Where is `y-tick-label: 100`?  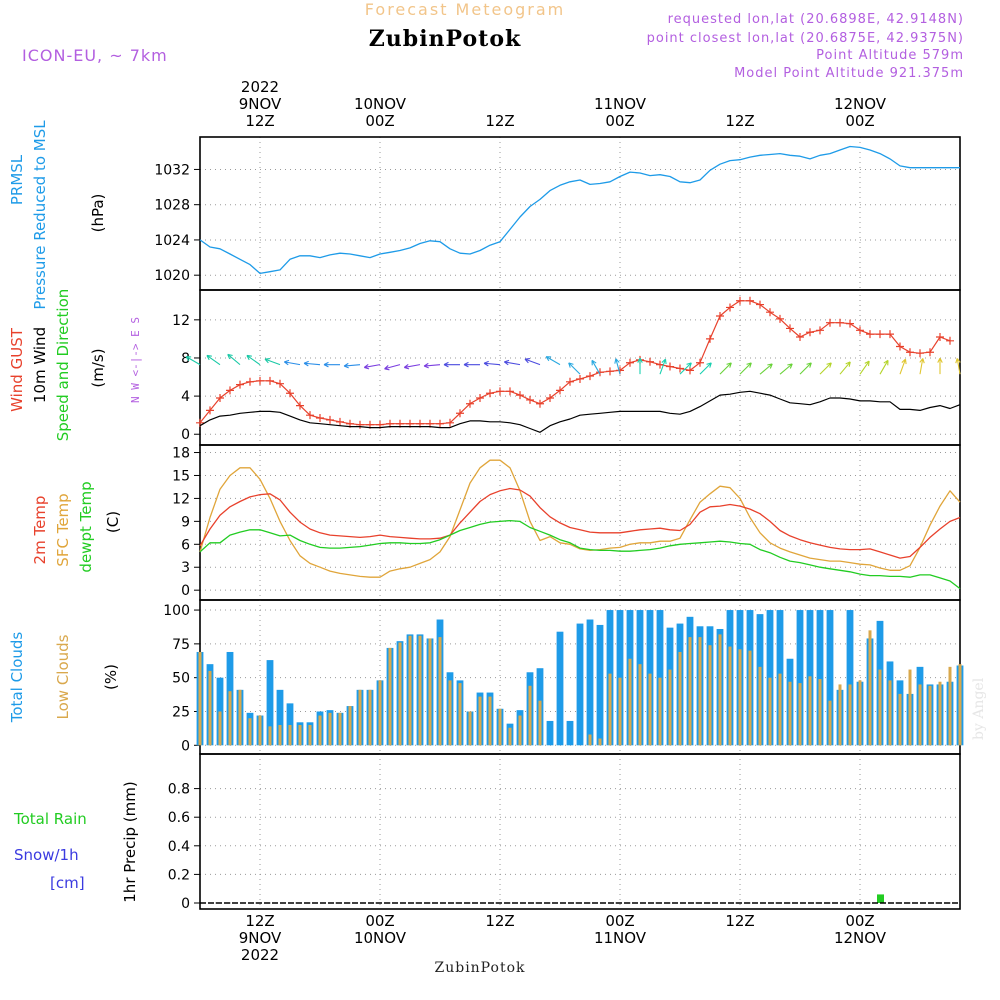
y-tick-label: 100 is located at coordinates (176, 611).